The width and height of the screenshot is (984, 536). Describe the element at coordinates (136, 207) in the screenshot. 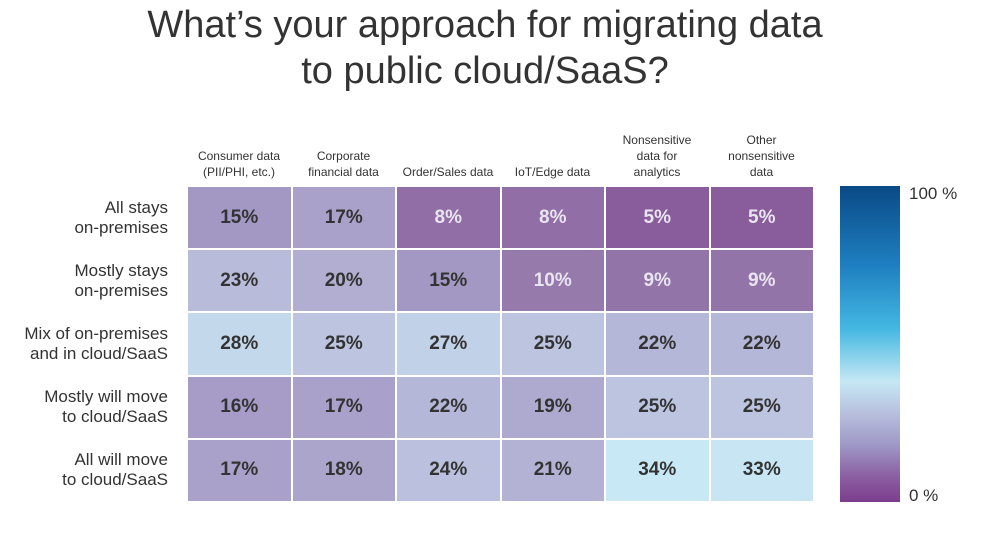

I see `row-label-line: All stays` at that location.